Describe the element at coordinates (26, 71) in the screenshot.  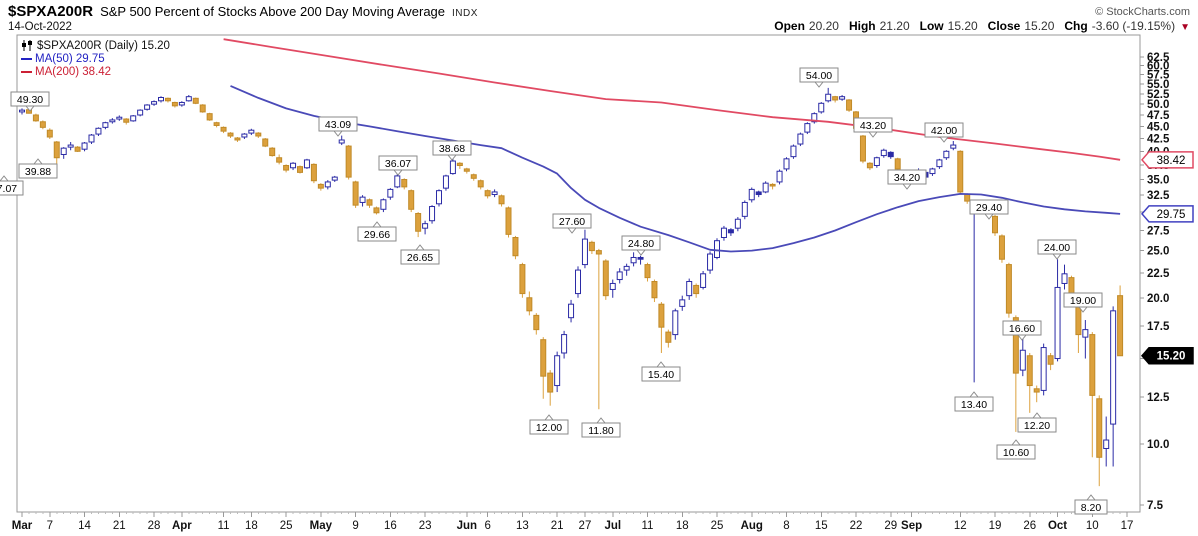
I see `ma200-line-swatch` at that location.